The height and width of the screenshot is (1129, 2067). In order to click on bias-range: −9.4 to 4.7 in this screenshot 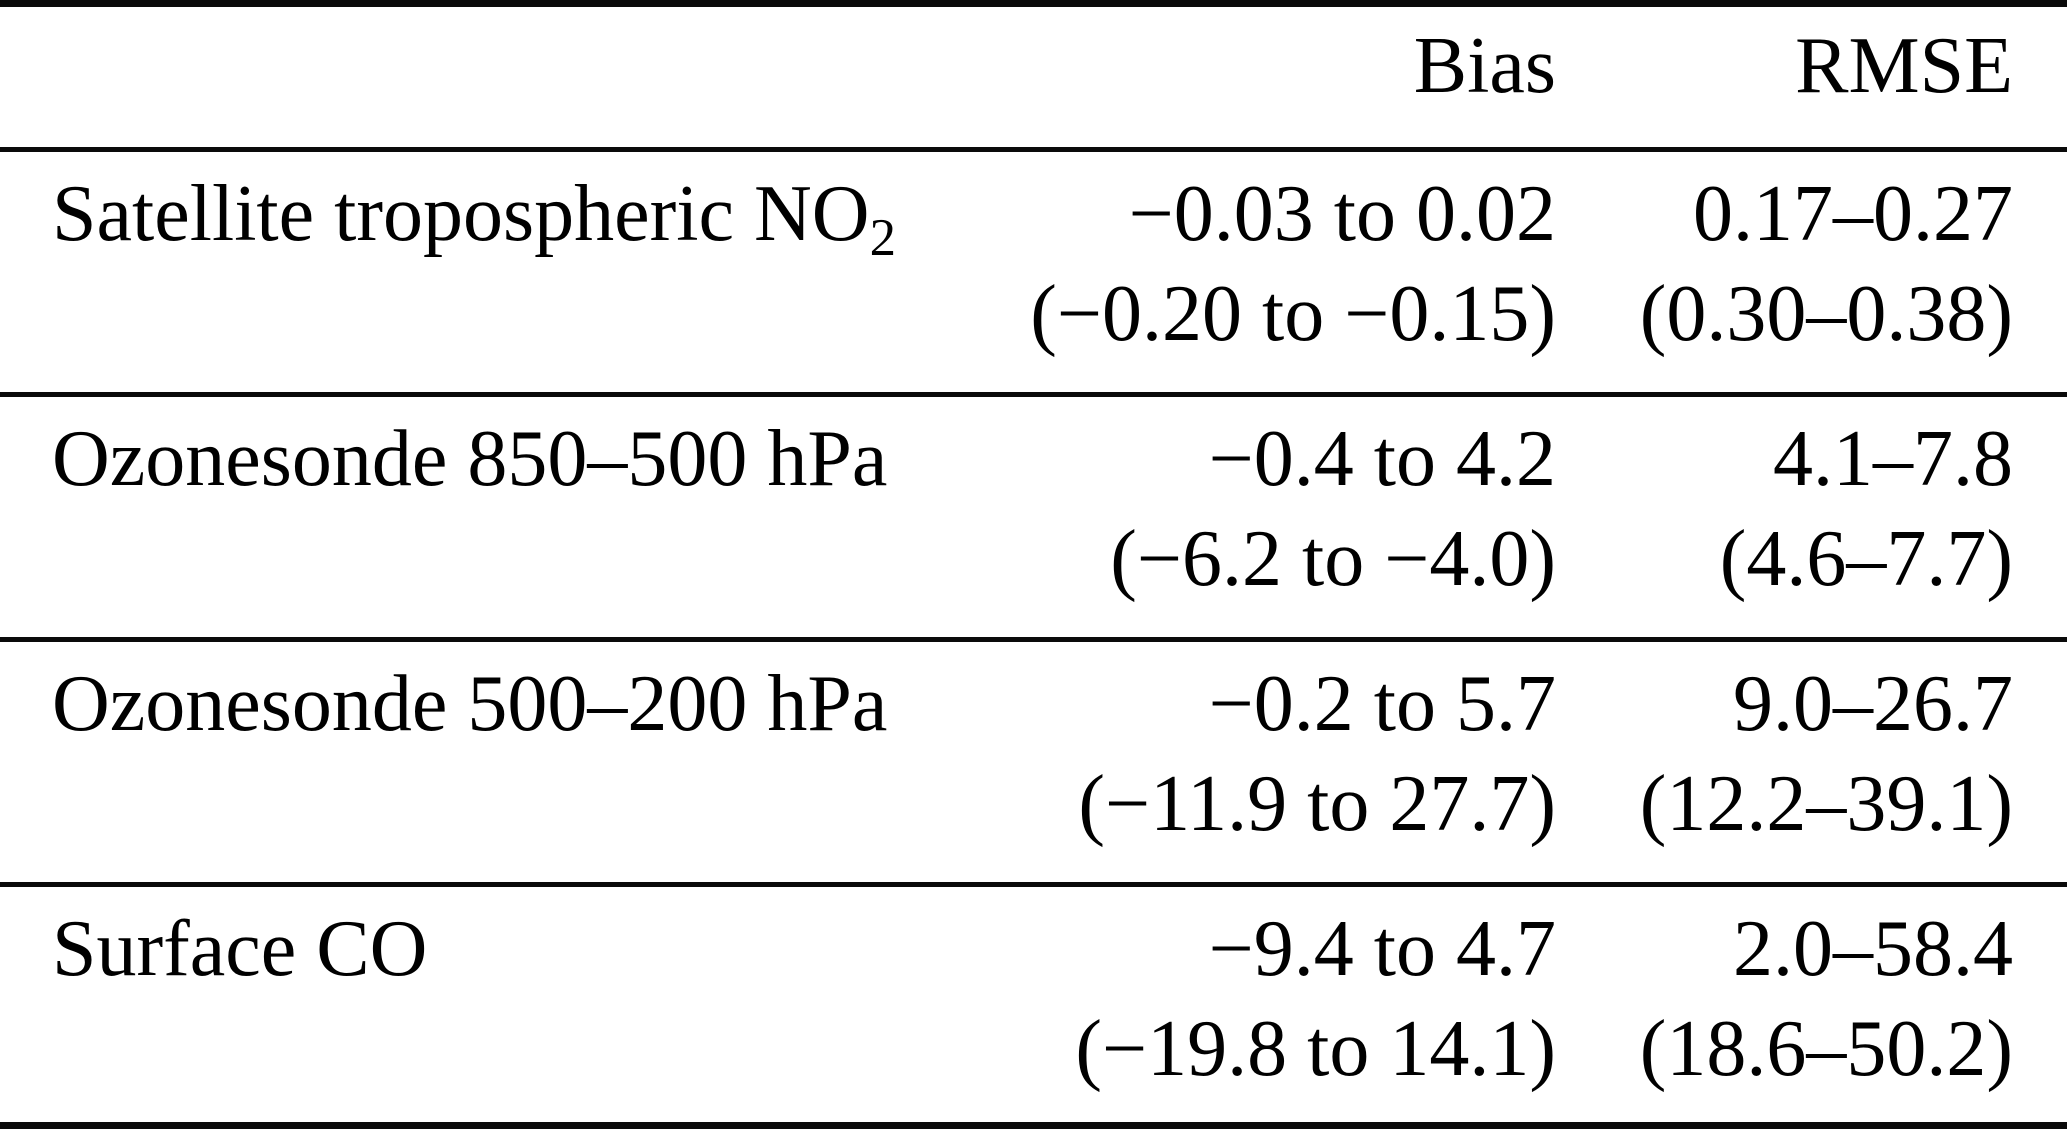, I will do `click(1382, 949)`.